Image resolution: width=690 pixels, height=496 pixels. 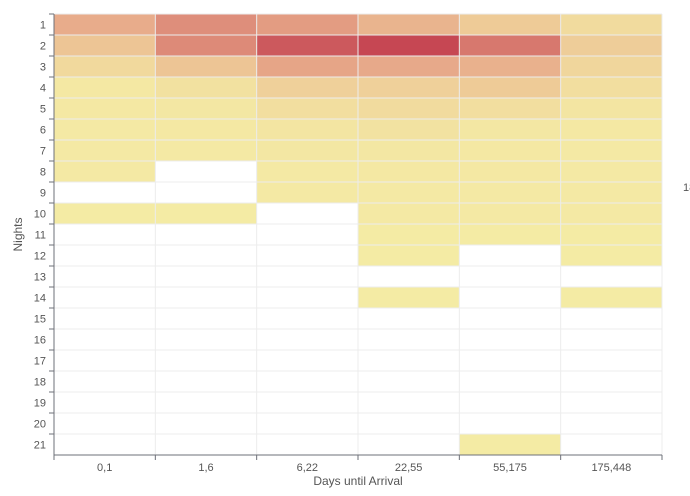 What do you see at coordinates (43, 26) in the screenshot?
I see `y-tick-label: 1` at bounding box center [43, 26].